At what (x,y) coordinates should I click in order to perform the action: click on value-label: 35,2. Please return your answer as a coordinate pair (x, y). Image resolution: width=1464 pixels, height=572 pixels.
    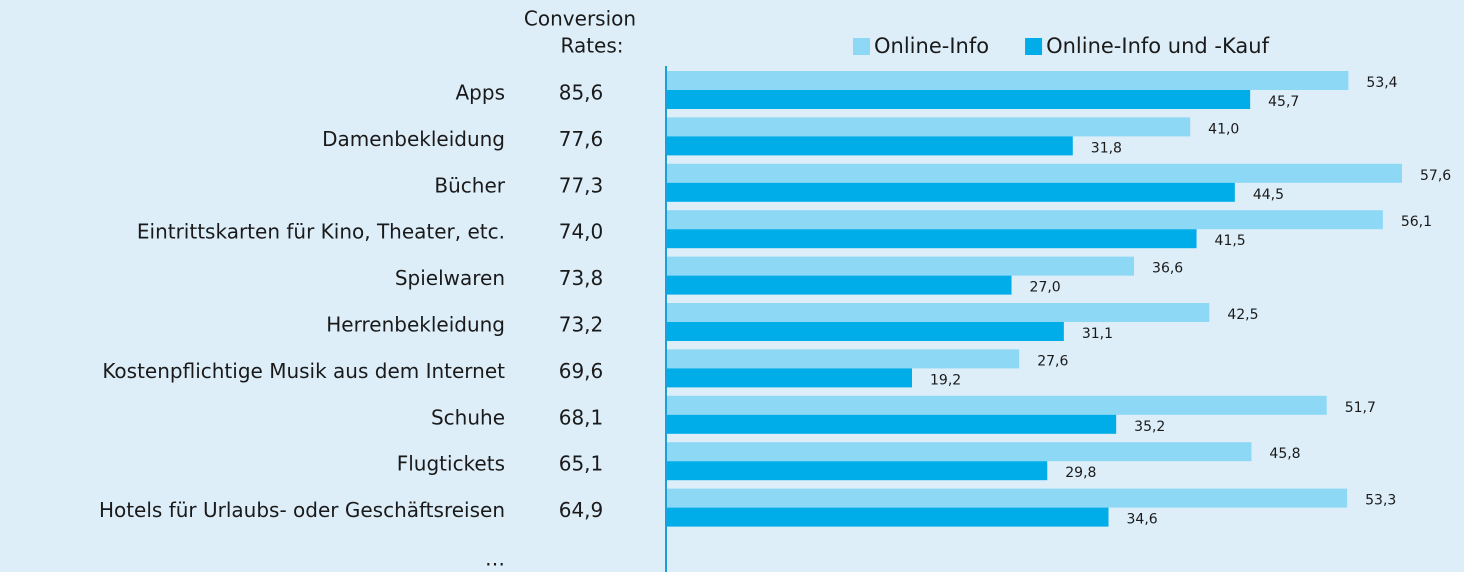
    Looking at the image, I should click on (1149, 427).